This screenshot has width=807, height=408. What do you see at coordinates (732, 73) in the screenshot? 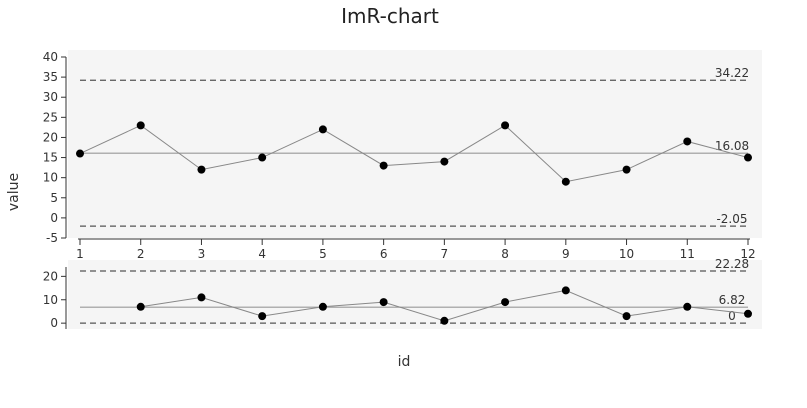
I see `ucl-label: 34.22` at bounding box center [732, 73].